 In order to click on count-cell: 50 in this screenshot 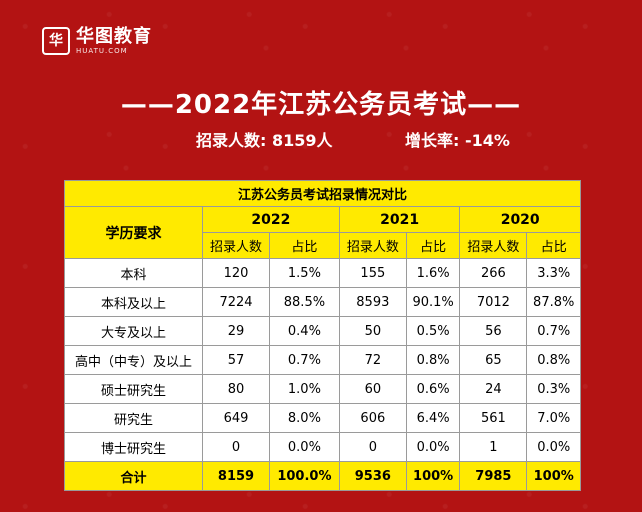, I will do `click(372, 331)`.